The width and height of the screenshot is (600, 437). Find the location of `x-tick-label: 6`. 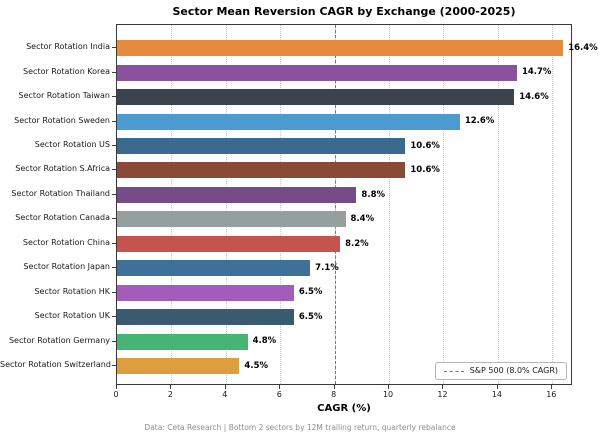

x-tick-label: 6 is located at coordinates (279, 394).